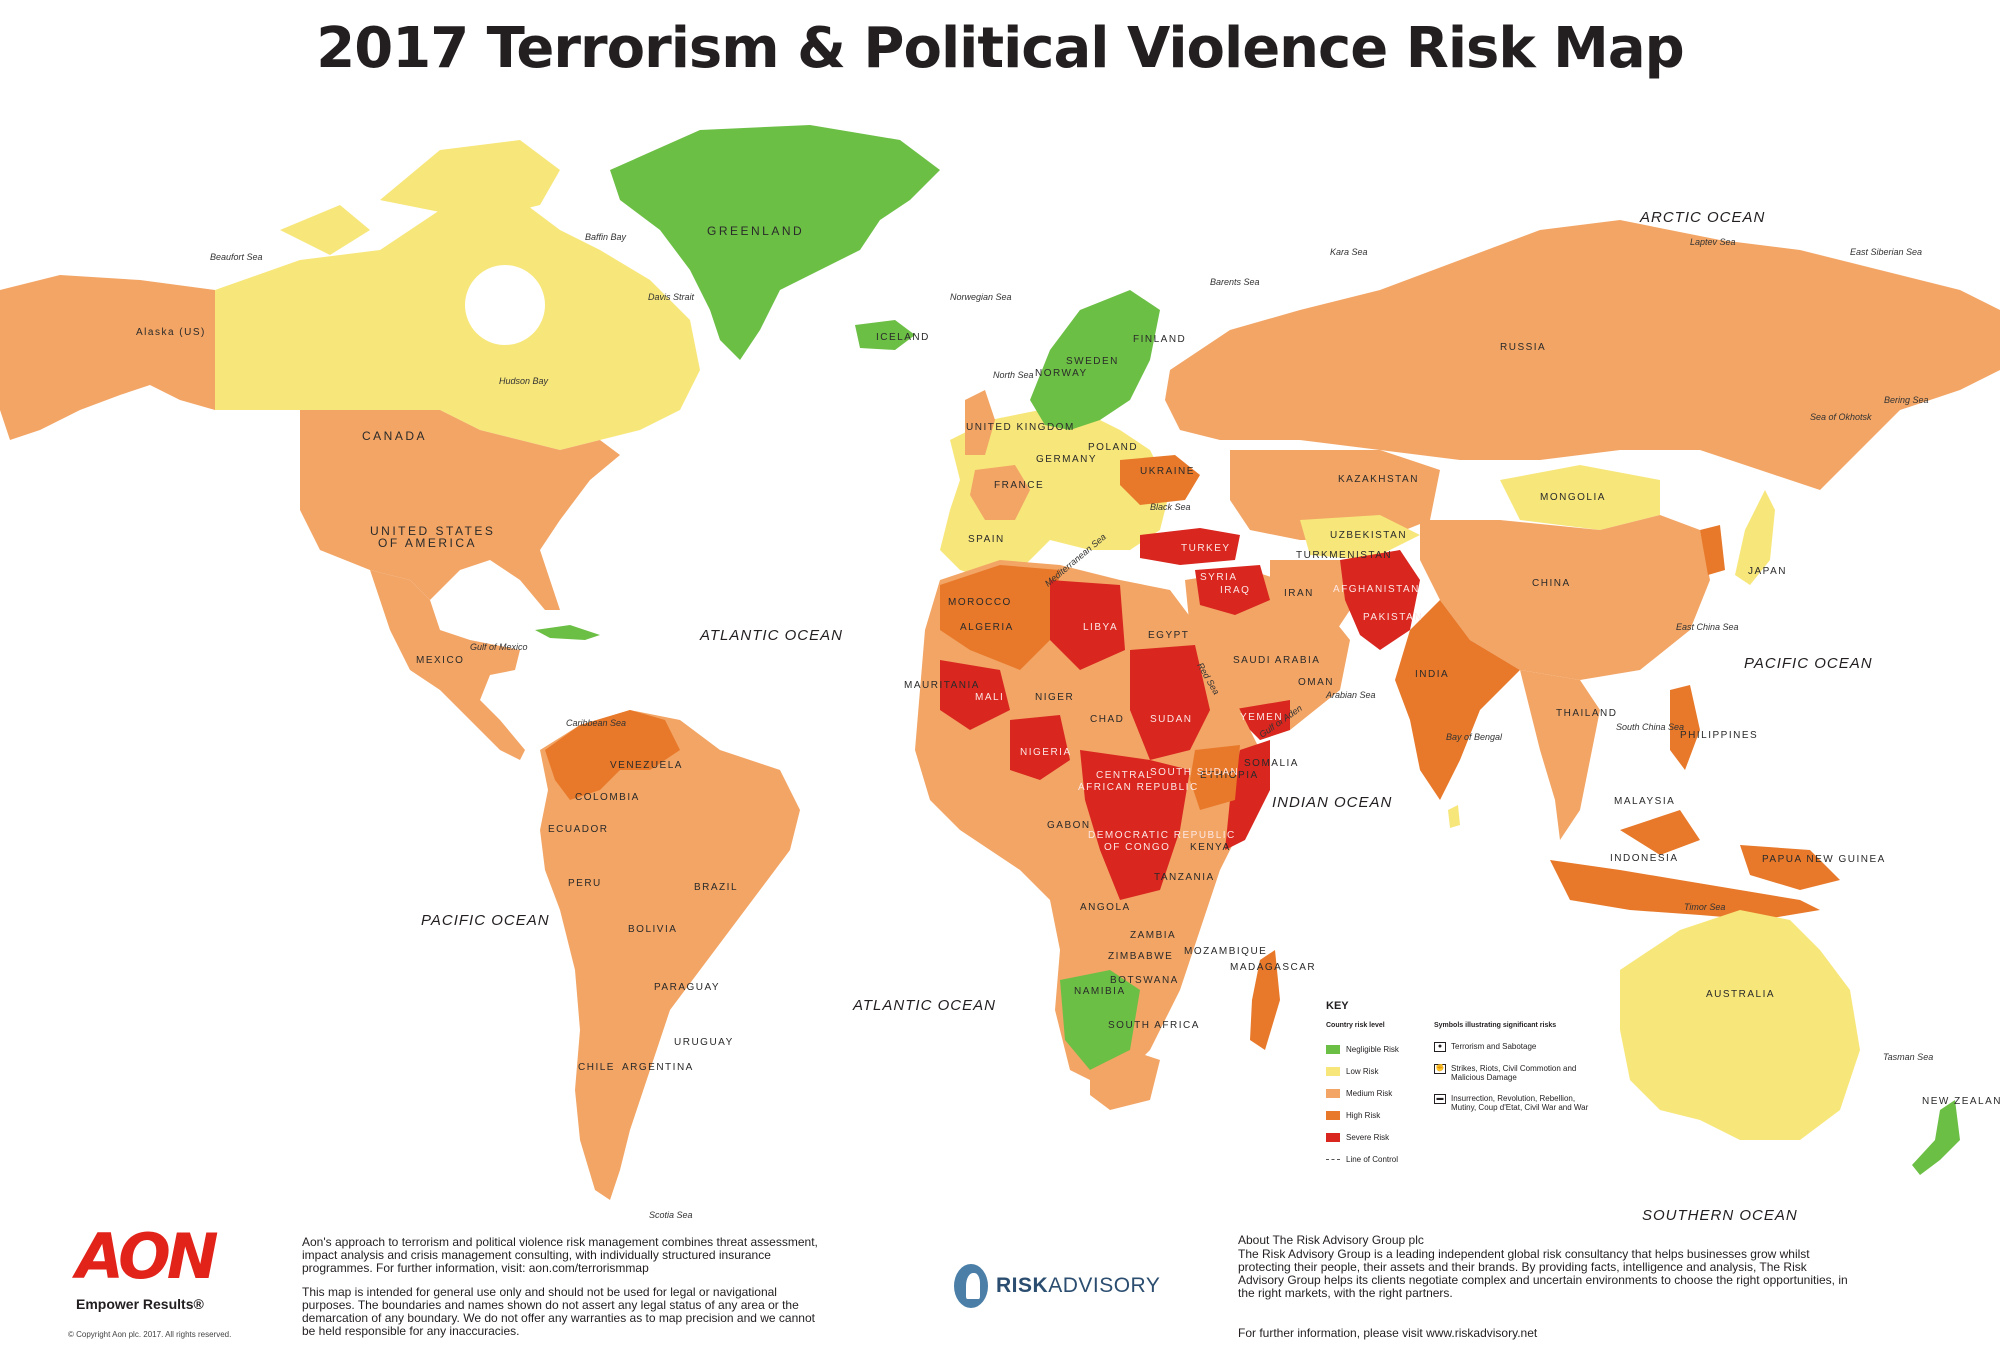  What do you see at coordinates (1841, 417) in the screenshot?
I see `sea-label-okhotsk: Sea of Okhotsk` at bounding box center [1841, 417].